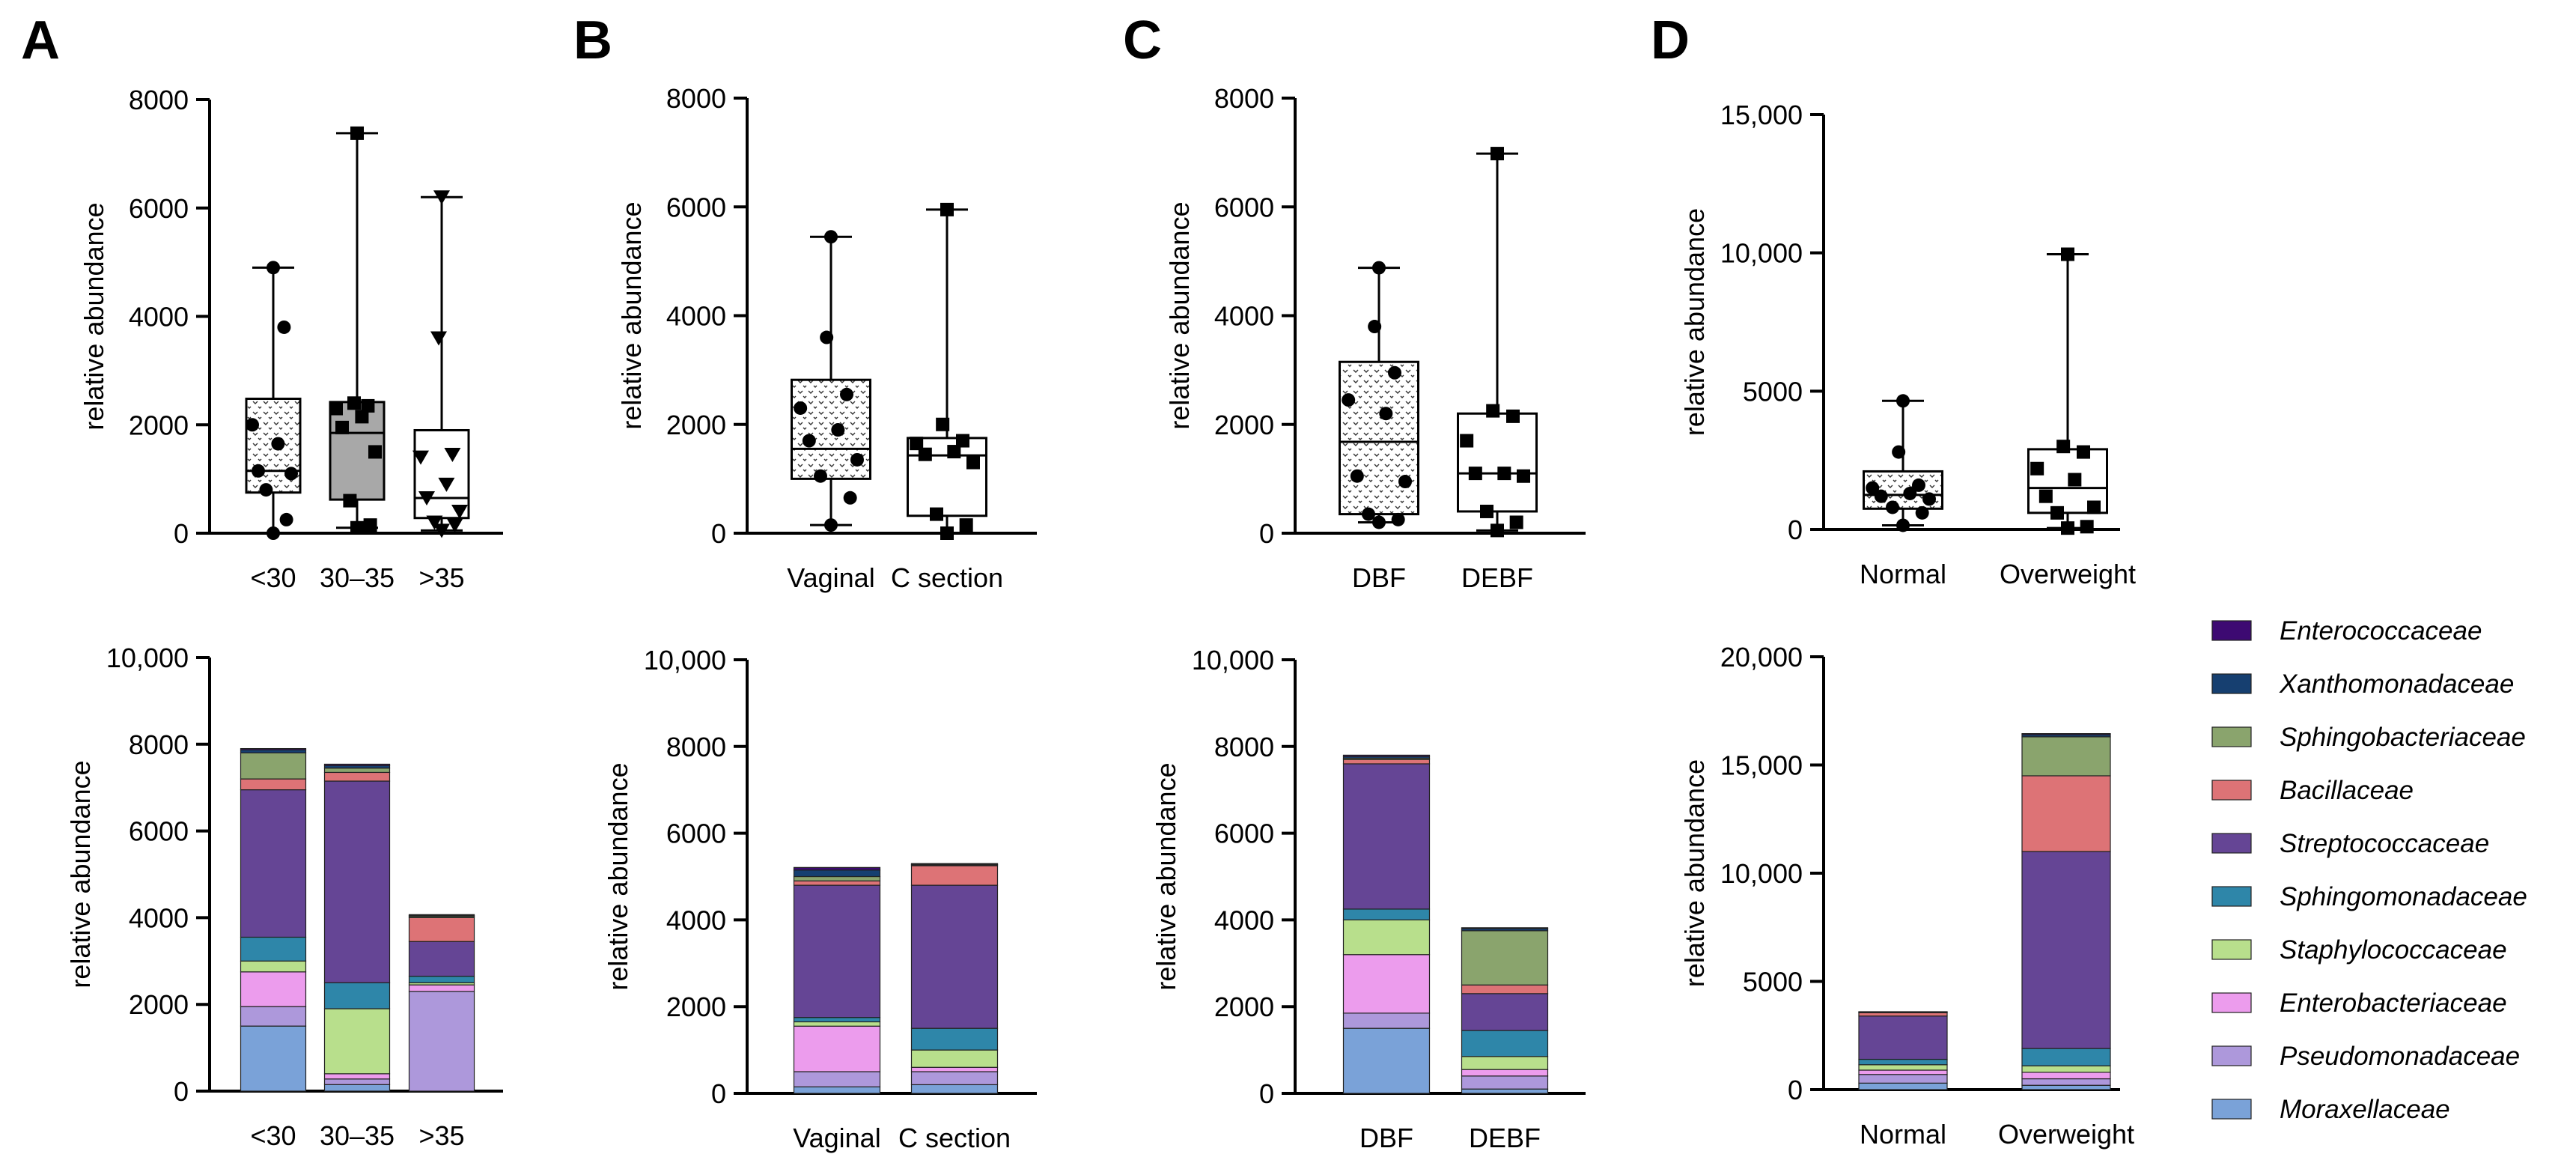 This screenshot has height=1163, width=2576. I want to click on legend-label: Bacillaceae, so click(2347, 790).